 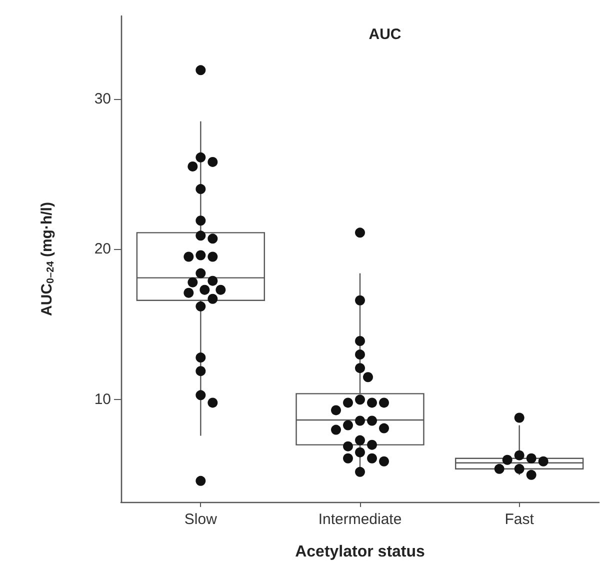 I want to click on x-tick-label: Fast, so click(x=519, y=519).